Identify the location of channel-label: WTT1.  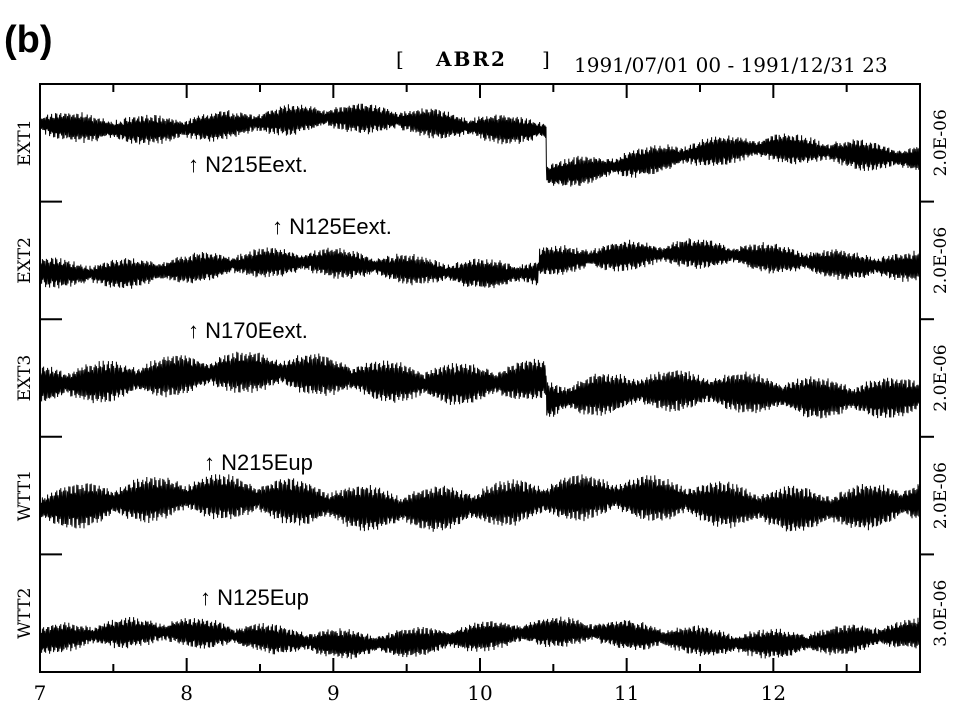
(25, 495).